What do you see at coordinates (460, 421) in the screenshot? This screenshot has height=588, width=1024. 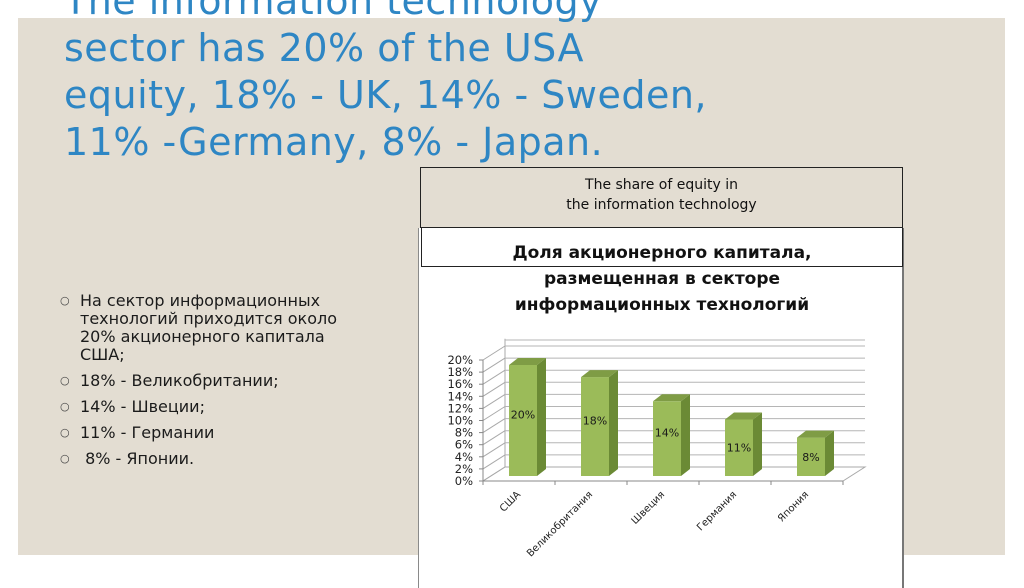 I see `svg-text: 10%` at bounding box center [460, 421].